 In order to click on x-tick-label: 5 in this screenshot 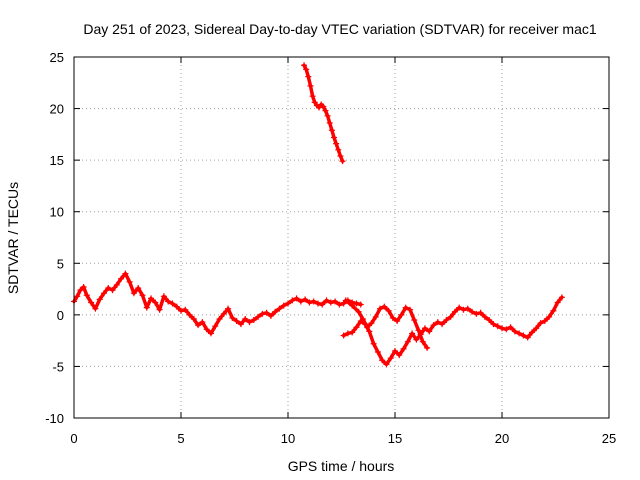, I will do `click(180, 438)`.